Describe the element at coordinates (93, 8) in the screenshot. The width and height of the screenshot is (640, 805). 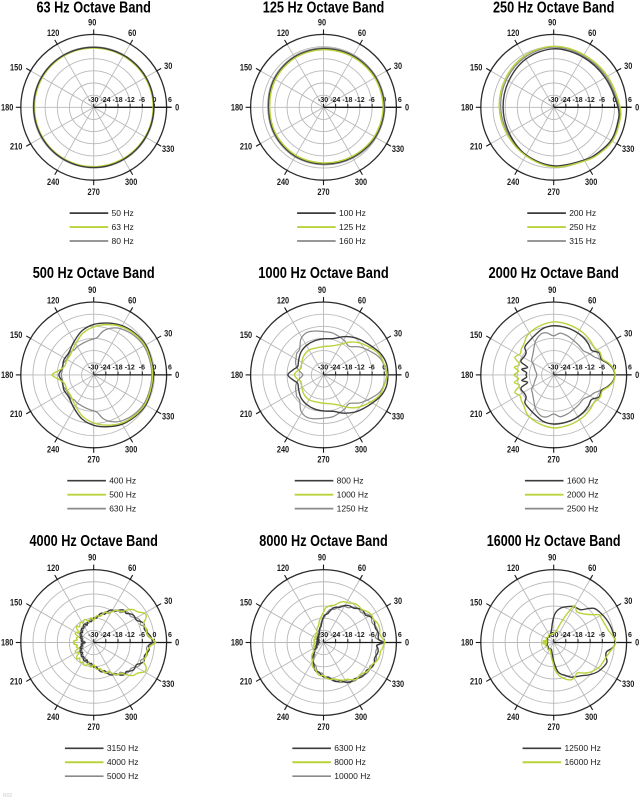
I see `svg-text: 63 Hz Octave Band` at that location.